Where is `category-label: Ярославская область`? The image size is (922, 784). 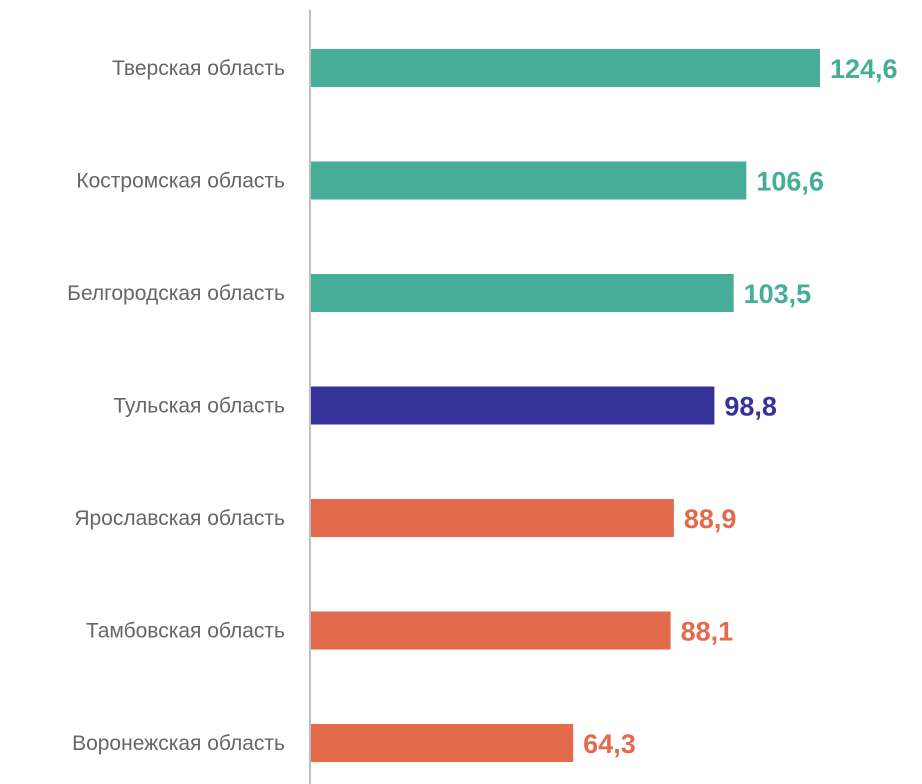 category-label: Ярославская область is located at coordinates (179, 518).